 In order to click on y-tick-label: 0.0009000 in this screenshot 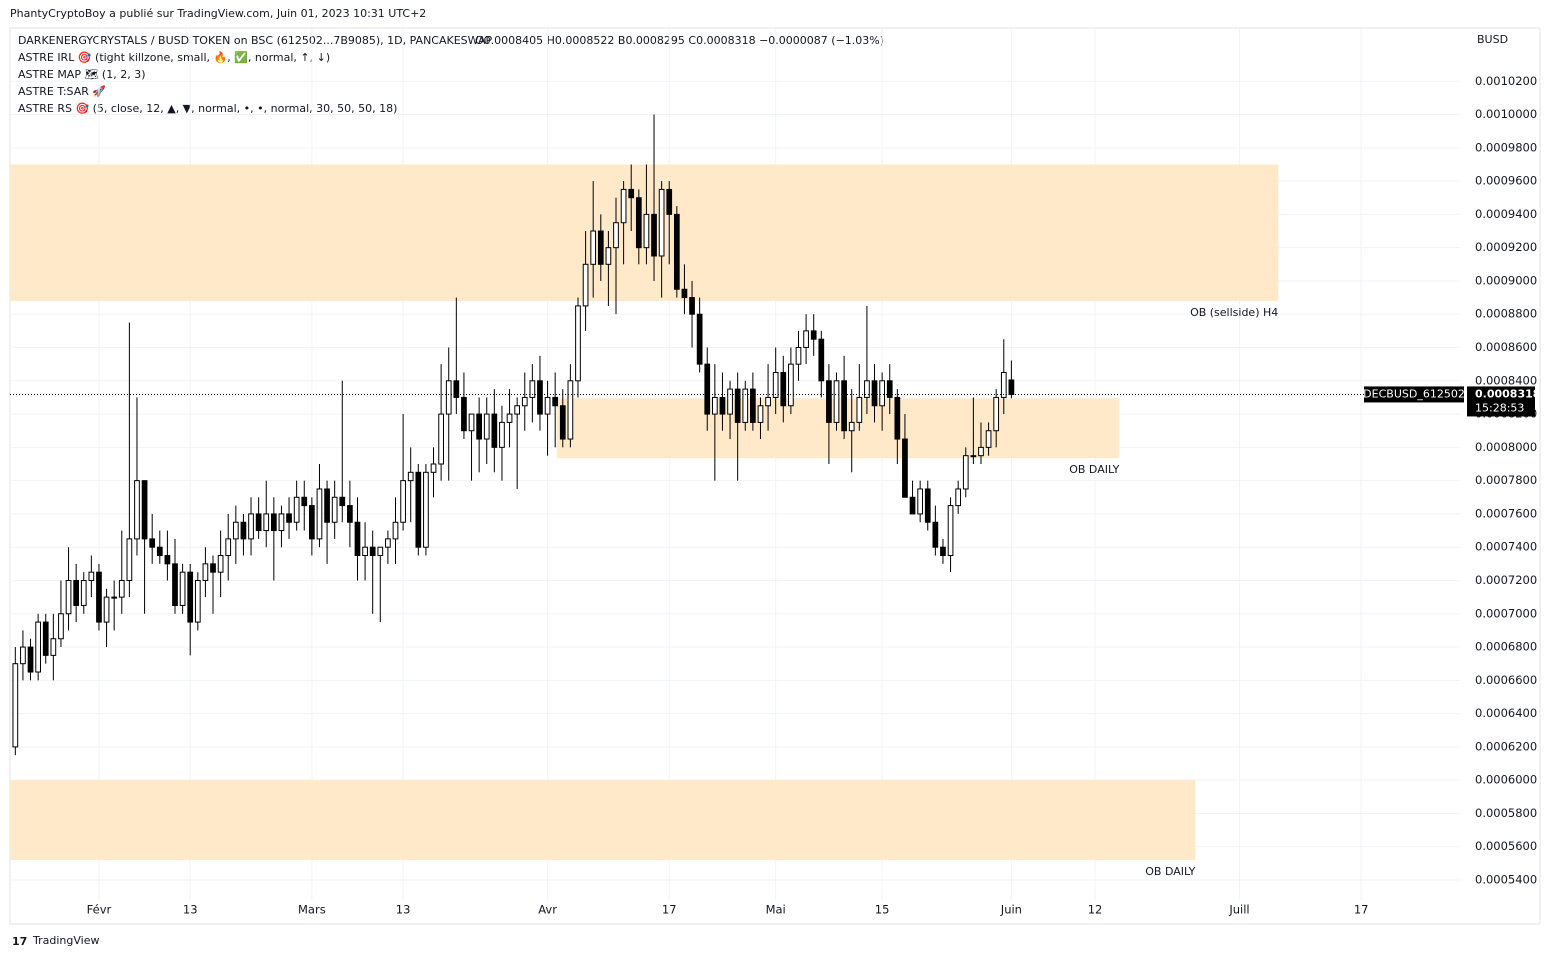, I will do `click(1506, 280)`.